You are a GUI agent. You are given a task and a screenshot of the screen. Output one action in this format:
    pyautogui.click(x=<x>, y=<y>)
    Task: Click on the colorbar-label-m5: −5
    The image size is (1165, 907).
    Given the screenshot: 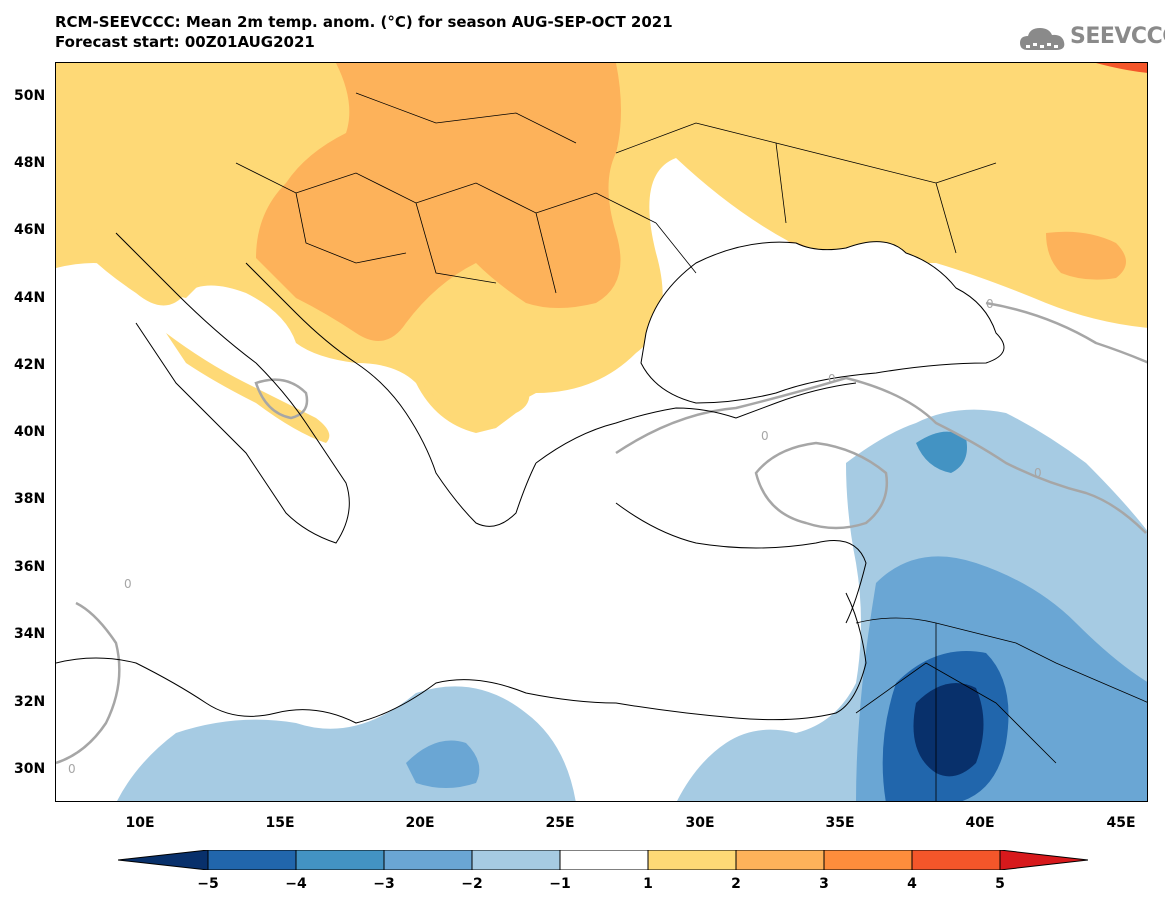 What is the action you would take?
    pyautogui.click(x=208, y=884)
    